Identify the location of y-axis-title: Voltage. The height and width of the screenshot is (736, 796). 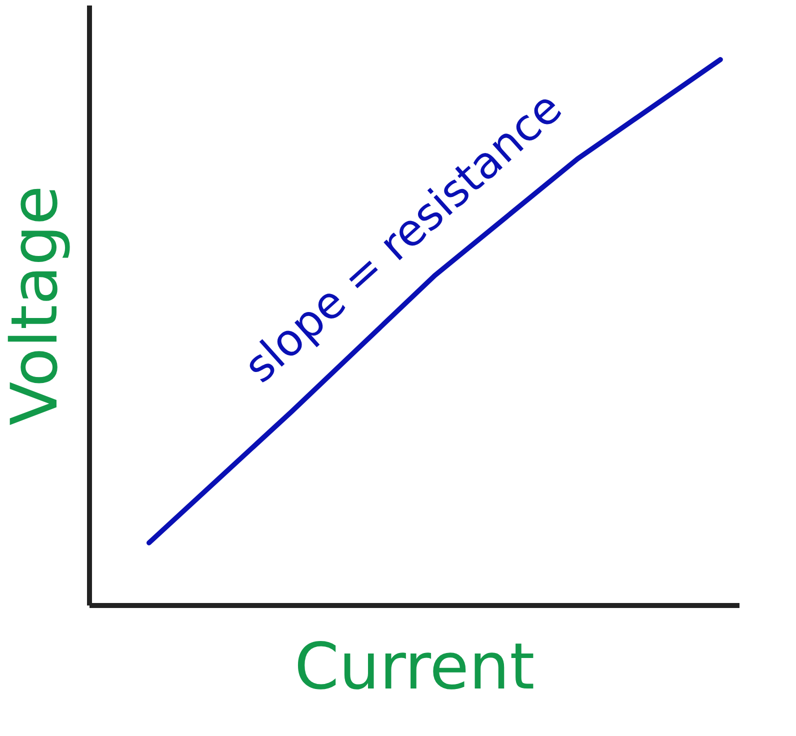
(36, 305).